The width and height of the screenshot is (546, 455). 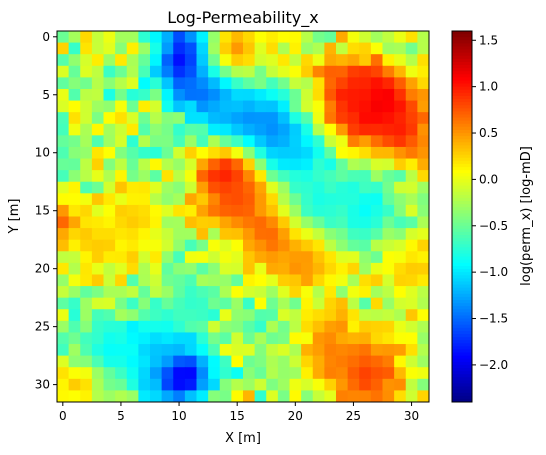 I want to click on colorbar-tick-label: 0.0, so click(x=488, y=179).